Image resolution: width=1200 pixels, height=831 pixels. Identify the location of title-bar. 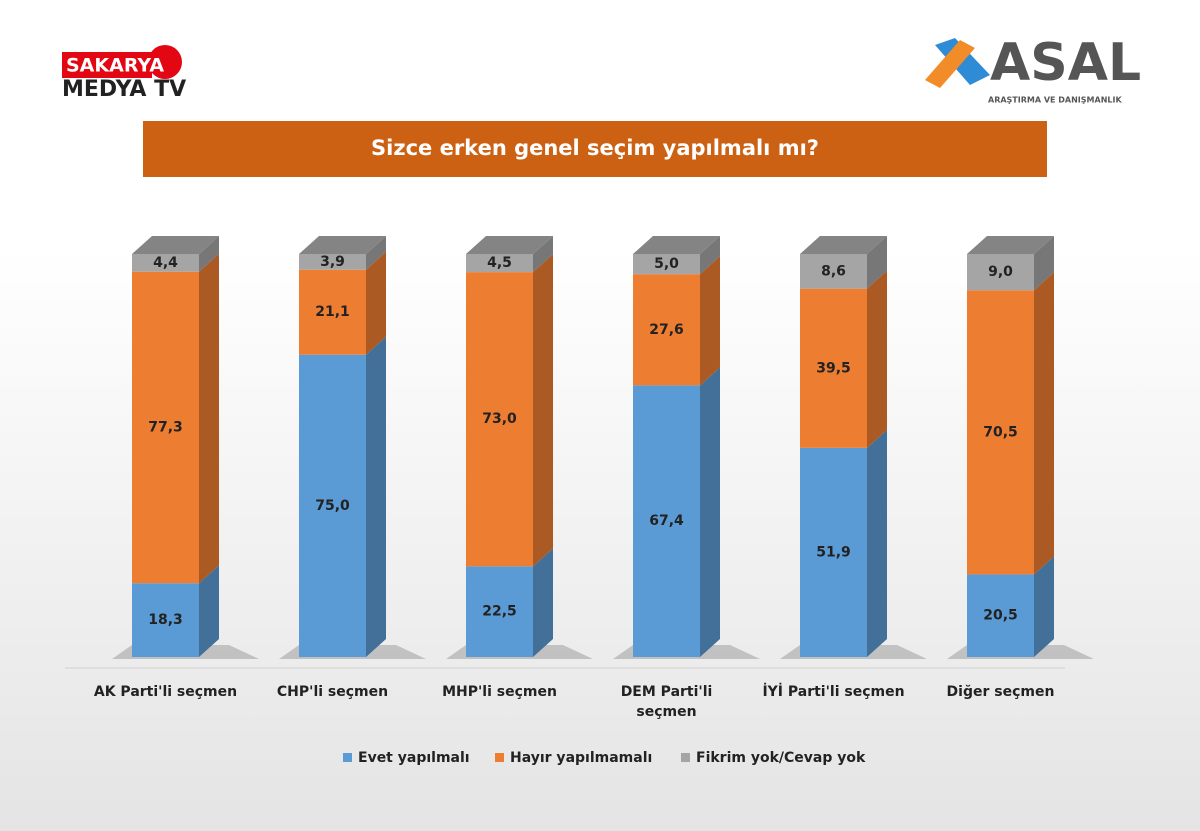
(595, 149).